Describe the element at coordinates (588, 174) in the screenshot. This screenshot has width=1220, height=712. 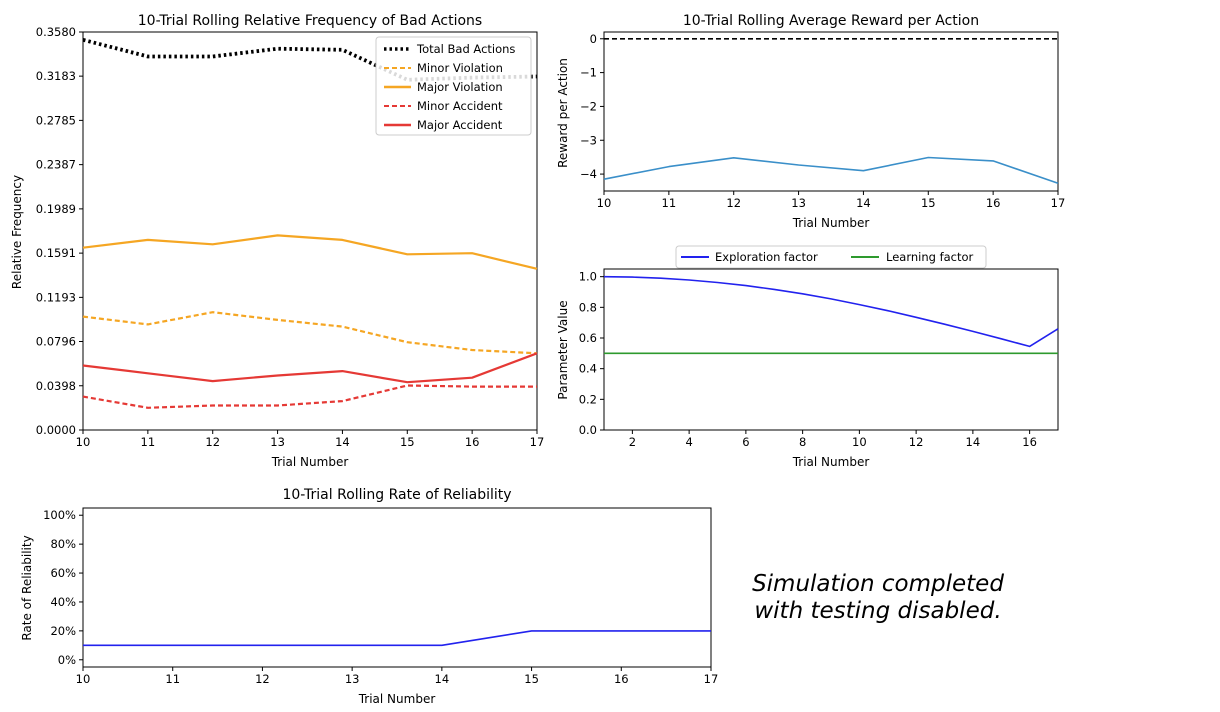
I see `y-tick-label: −4` at that location.